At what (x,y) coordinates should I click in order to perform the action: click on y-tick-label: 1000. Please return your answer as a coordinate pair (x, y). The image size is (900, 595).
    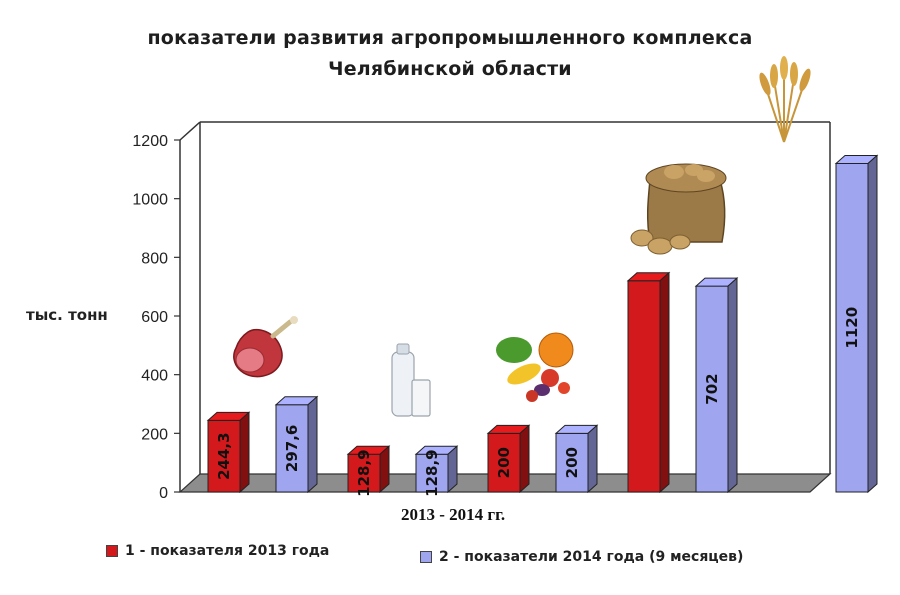
    Looking at the image, I should click on (150, 200).